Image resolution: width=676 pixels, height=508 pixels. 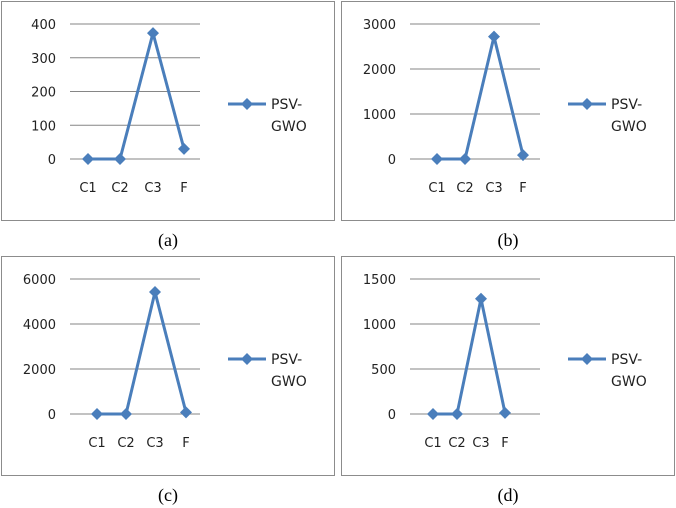 What do you see at coordinates (508, 240) in the screenshot?
I see `caption-b: (b)` at bounding box center [508, 240].